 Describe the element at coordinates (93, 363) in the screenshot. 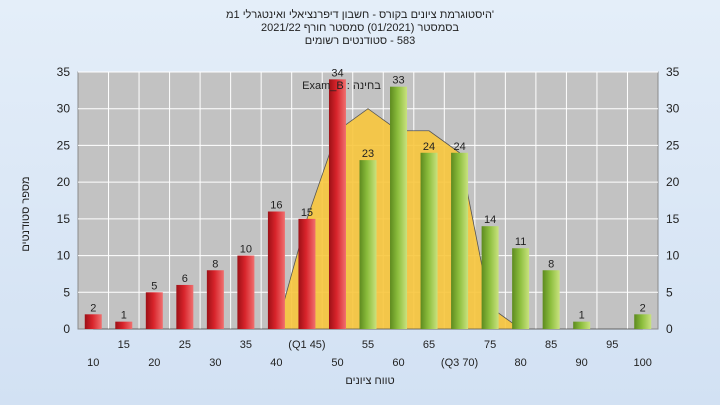

I see `x-tick-label: 10` at that location.